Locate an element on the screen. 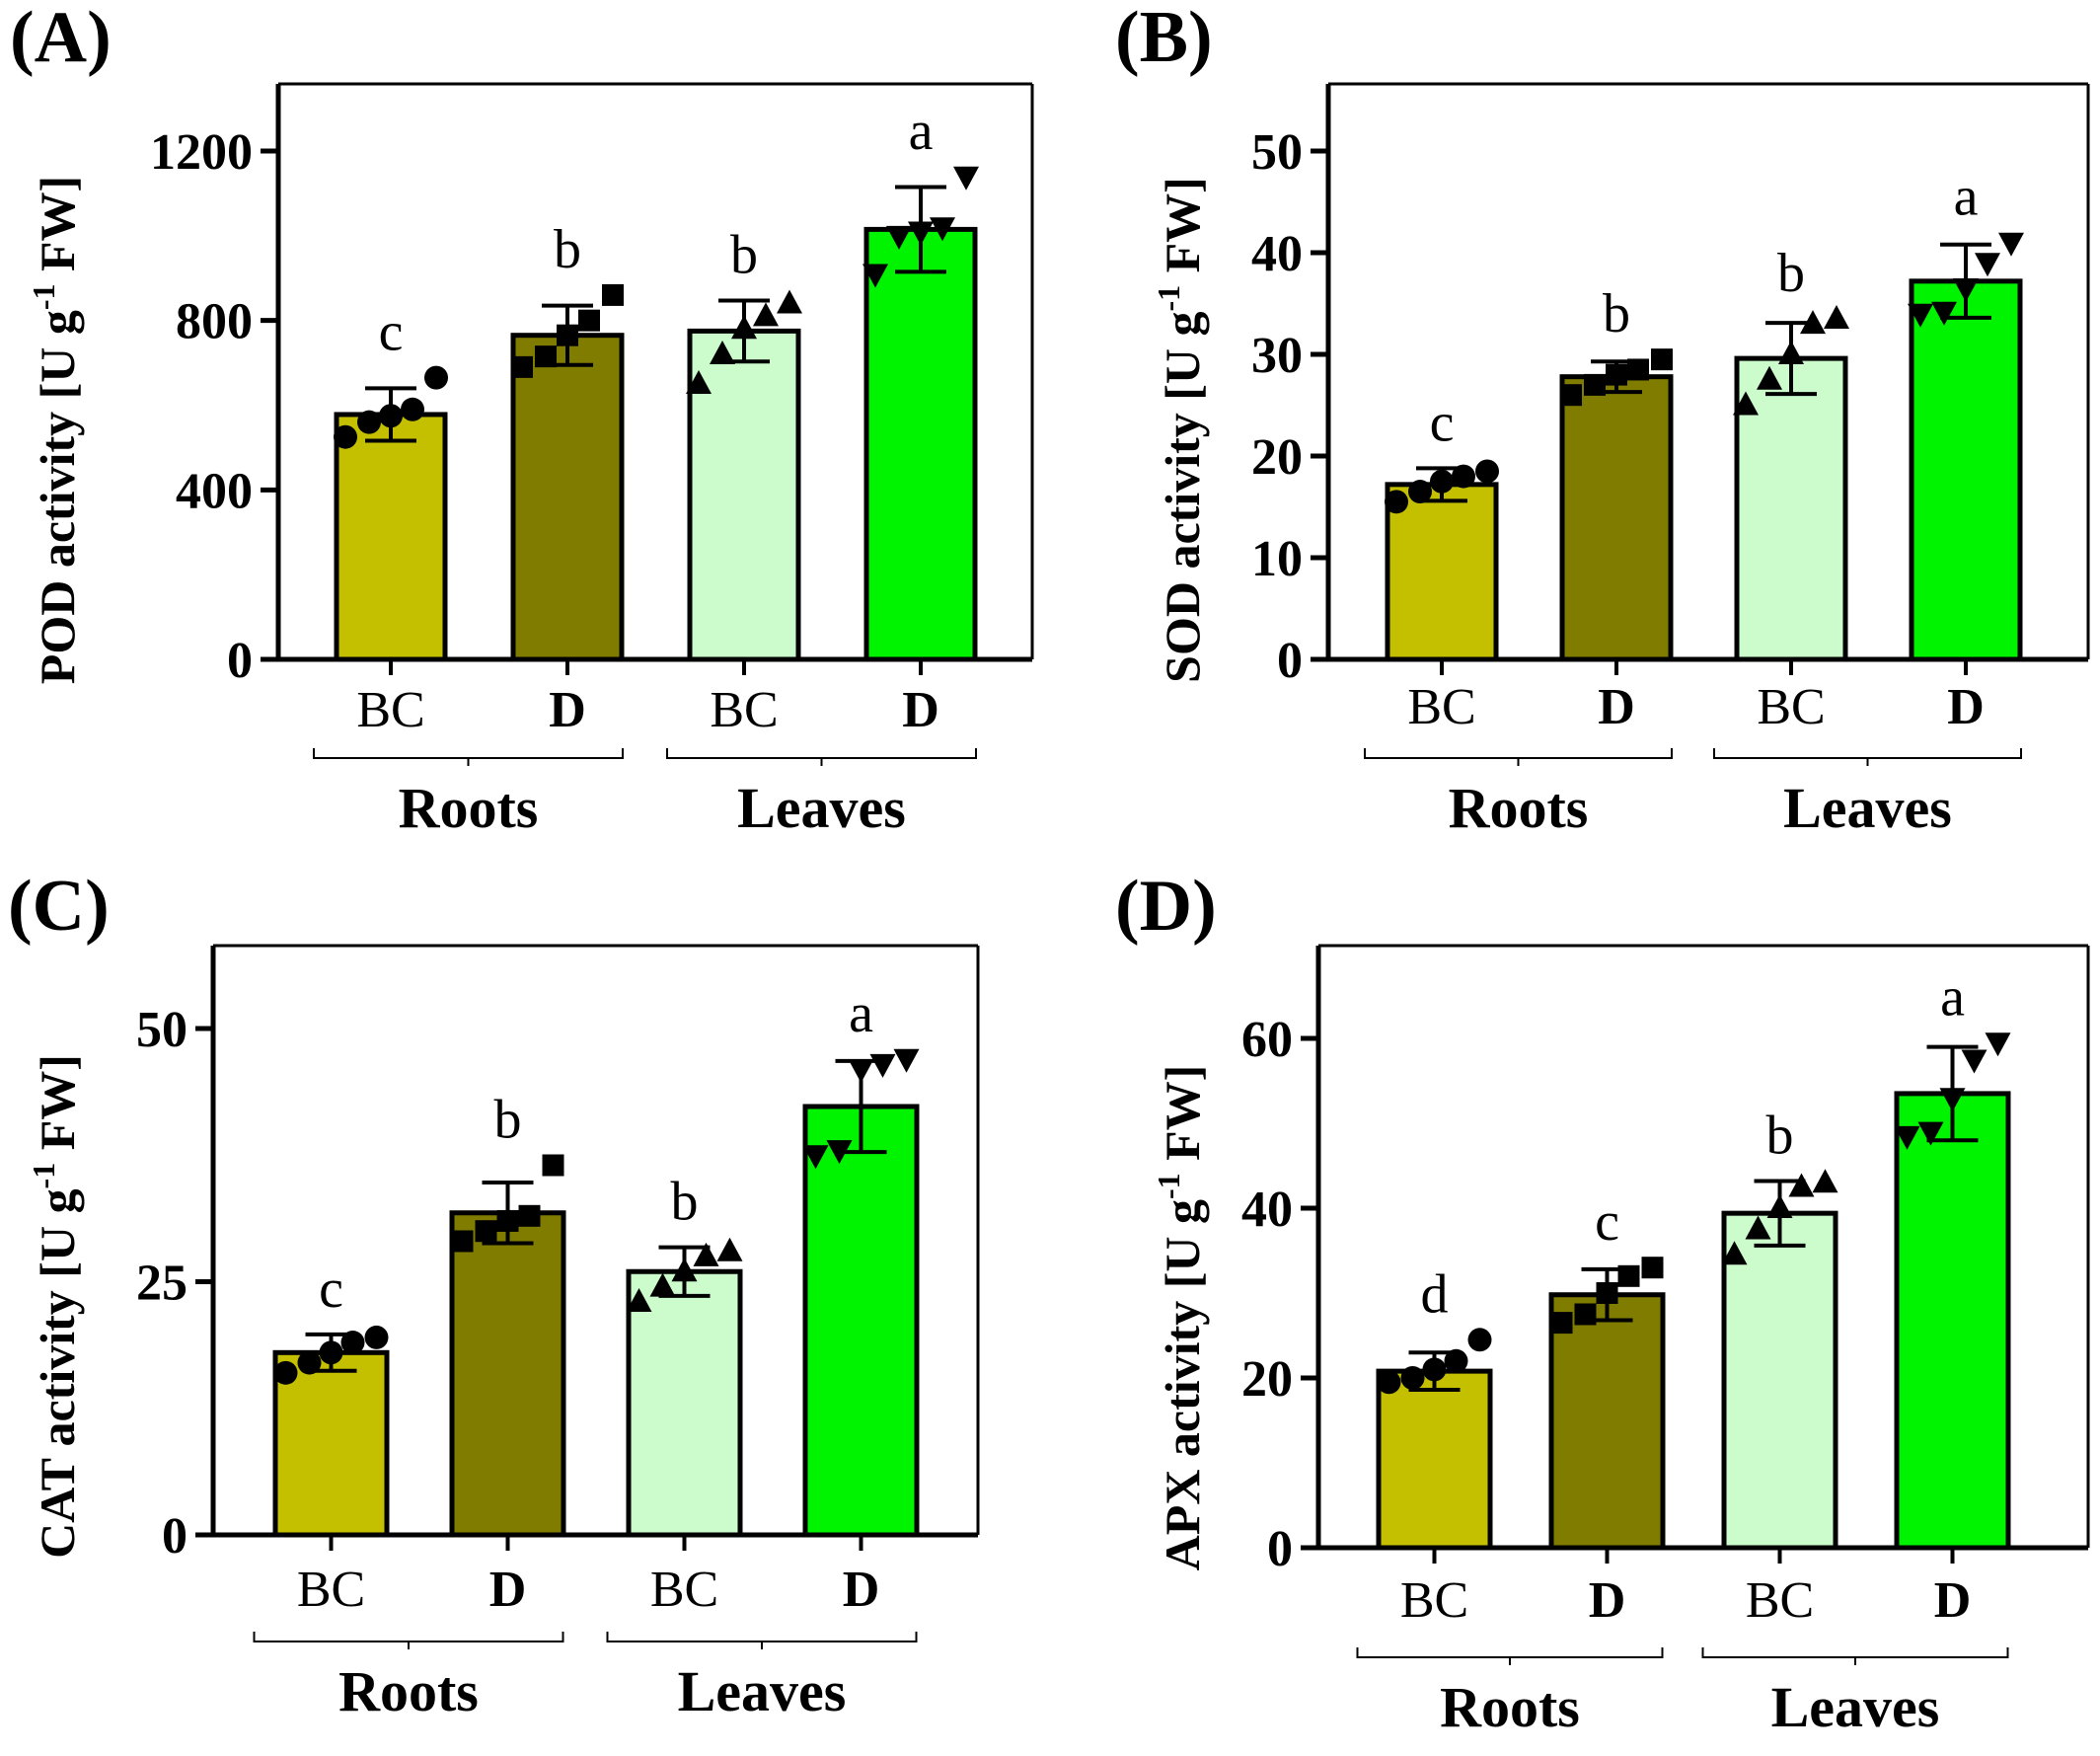  y-tick-label: 60 is located at coordinates (1267, 1040).